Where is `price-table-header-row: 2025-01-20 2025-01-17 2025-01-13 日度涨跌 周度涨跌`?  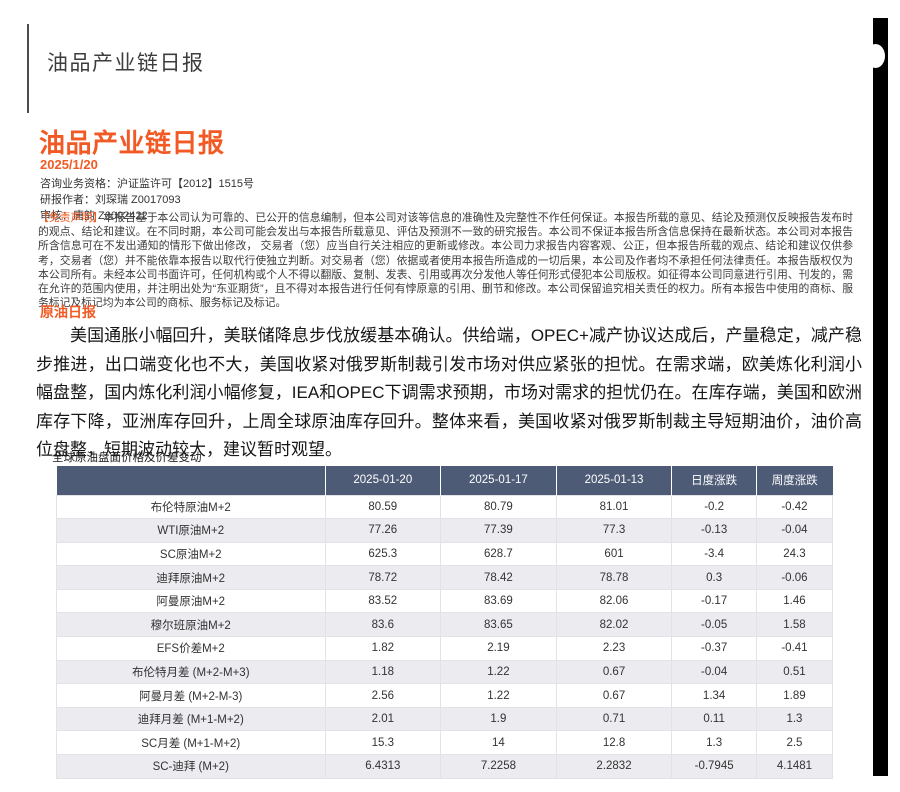 price-table-header-row: 2025-01-20 2025-01-17 2025-01-13 日度涨跌 周度涨跌 is located at coordinates (444, 480).